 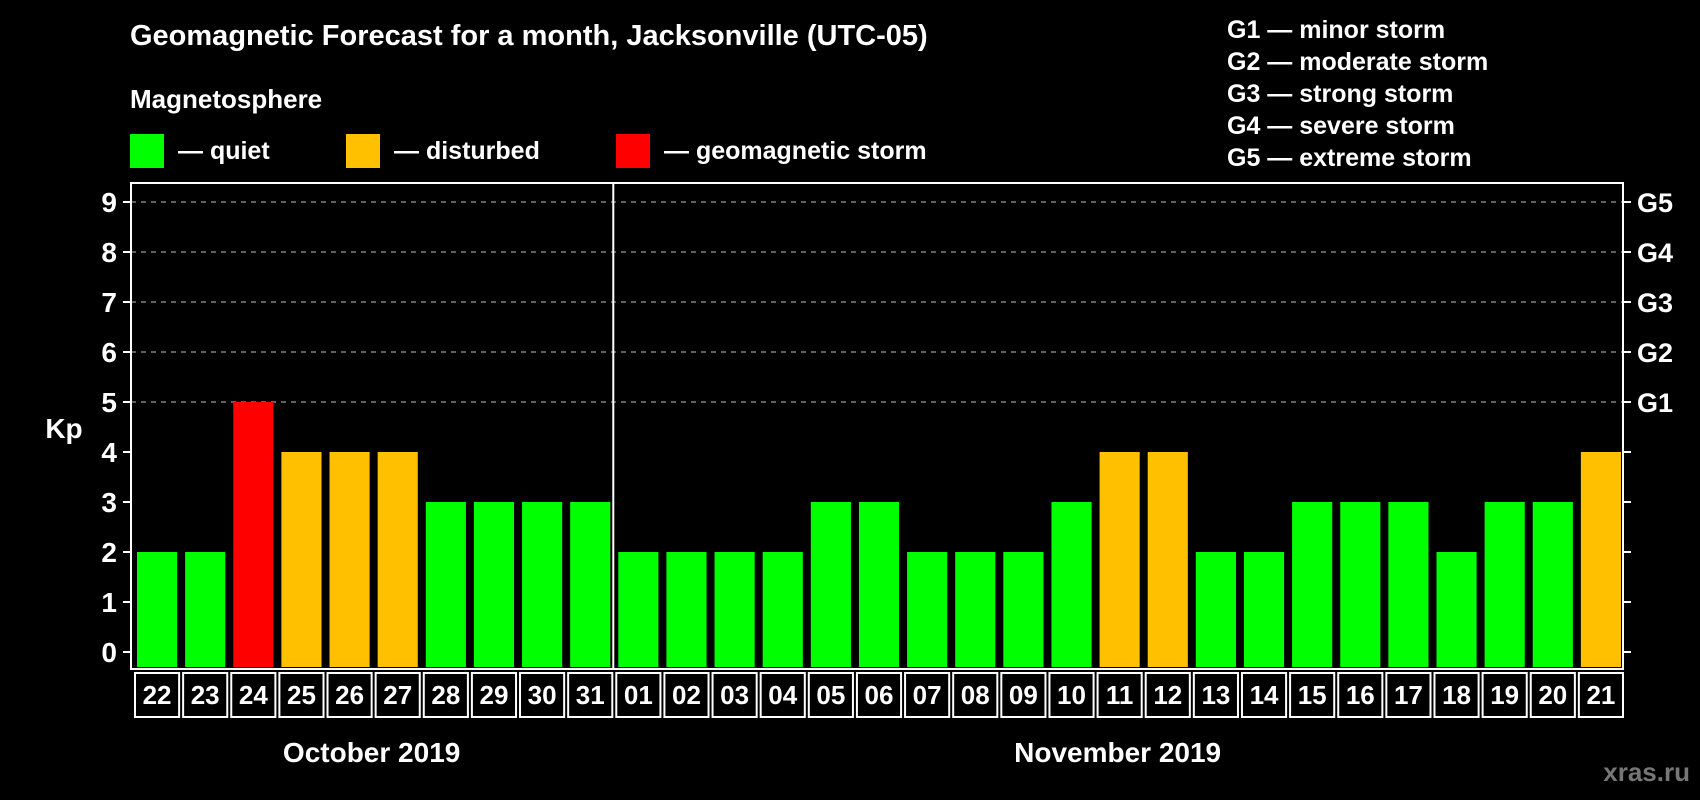 I want to click on y-tick-label: 6, so click(x=109, y=352).